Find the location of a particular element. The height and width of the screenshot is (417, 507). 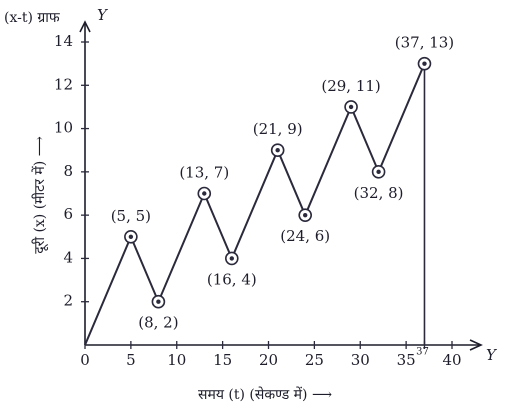

y-tick-label: 8 is located at coordinates (68, 171).